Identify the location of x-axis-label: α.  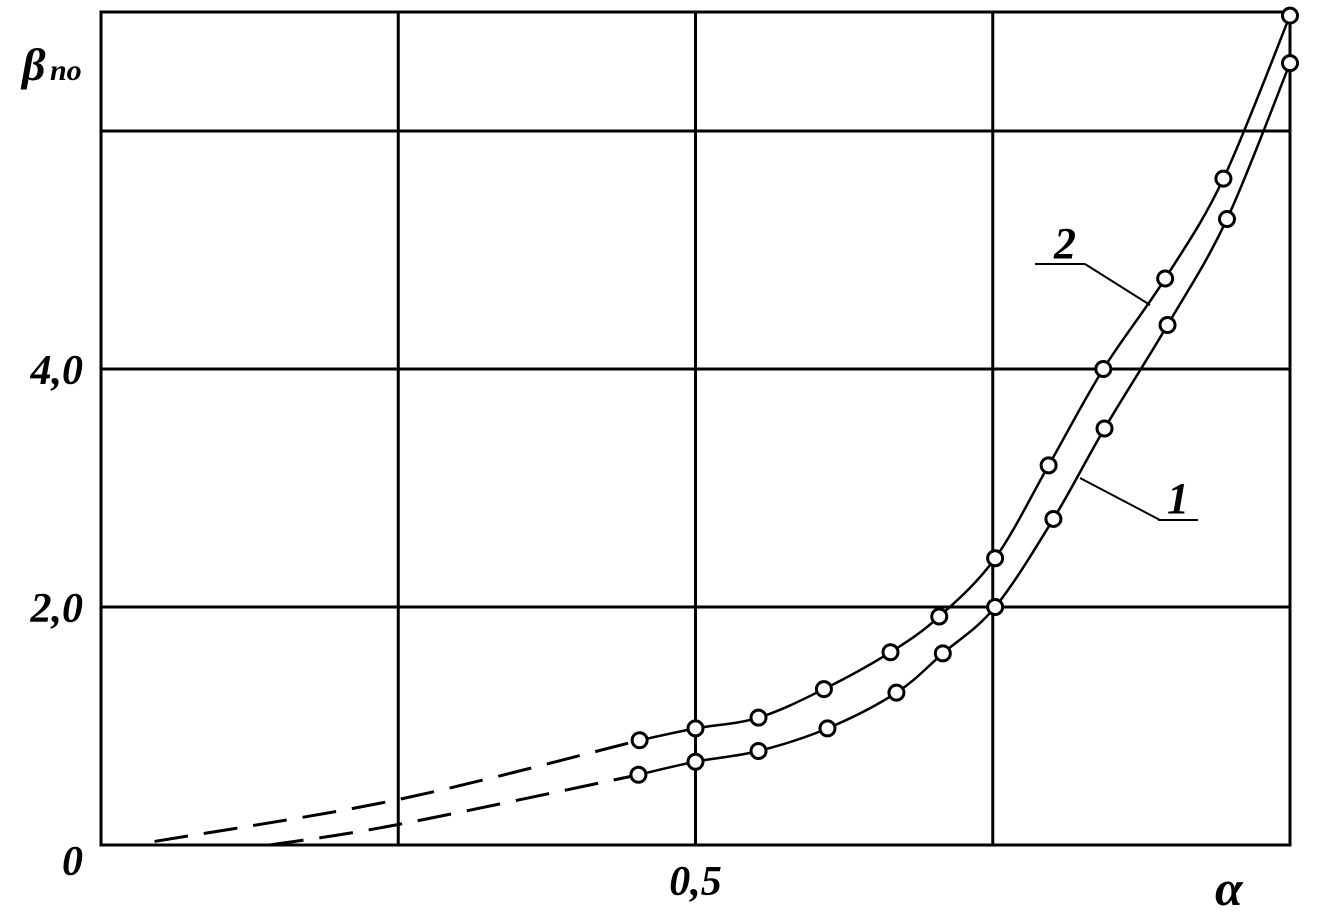
(1229, 888).